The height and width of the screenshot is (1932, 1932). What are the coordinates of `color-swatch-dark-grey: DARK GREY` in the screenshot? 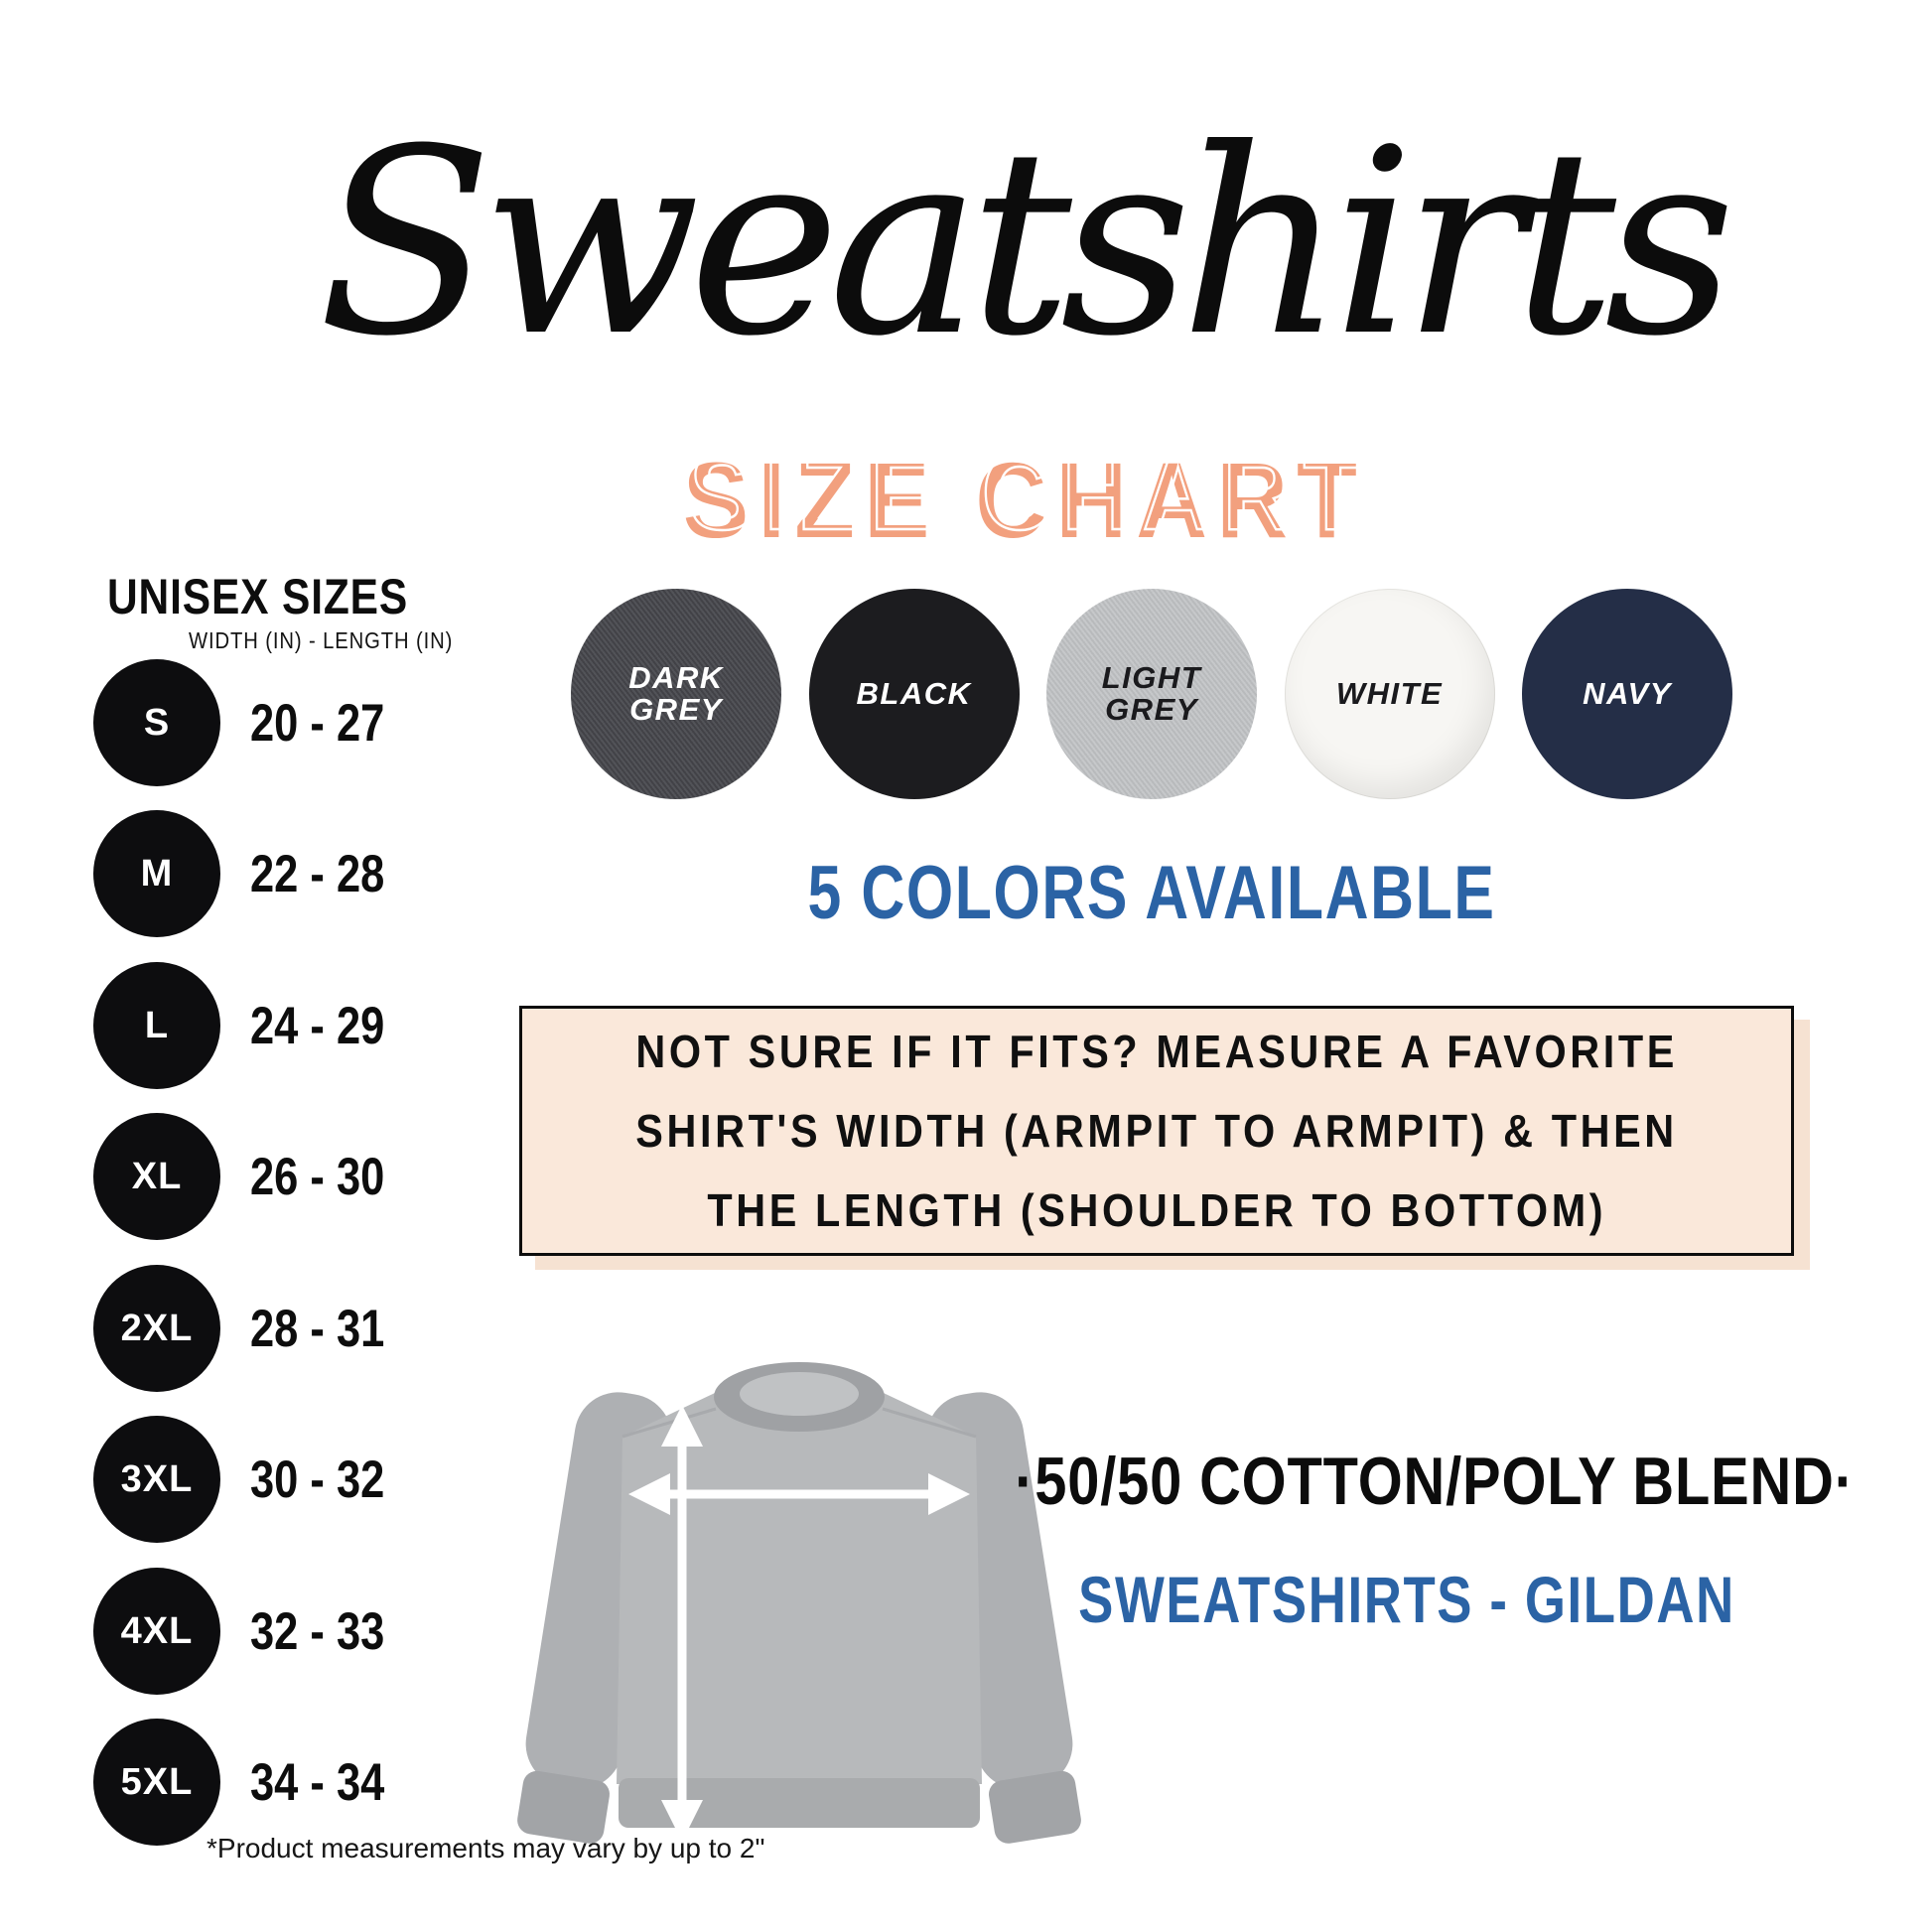 It's located at (676, 694).